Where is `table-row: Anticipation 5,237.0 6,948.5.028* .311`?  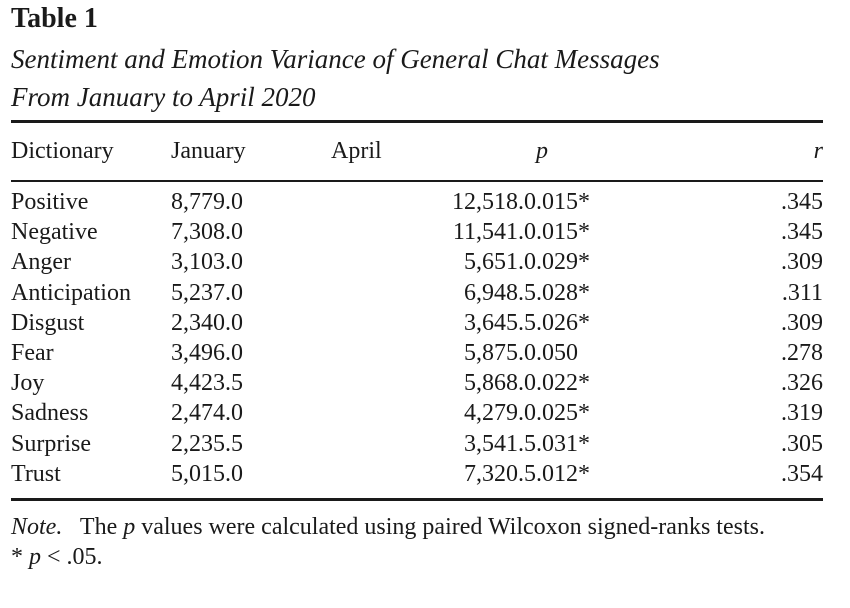
table-row: Anticipation 5,237.0 6,948.5.028* .311 is located at coordinates (417, 293).